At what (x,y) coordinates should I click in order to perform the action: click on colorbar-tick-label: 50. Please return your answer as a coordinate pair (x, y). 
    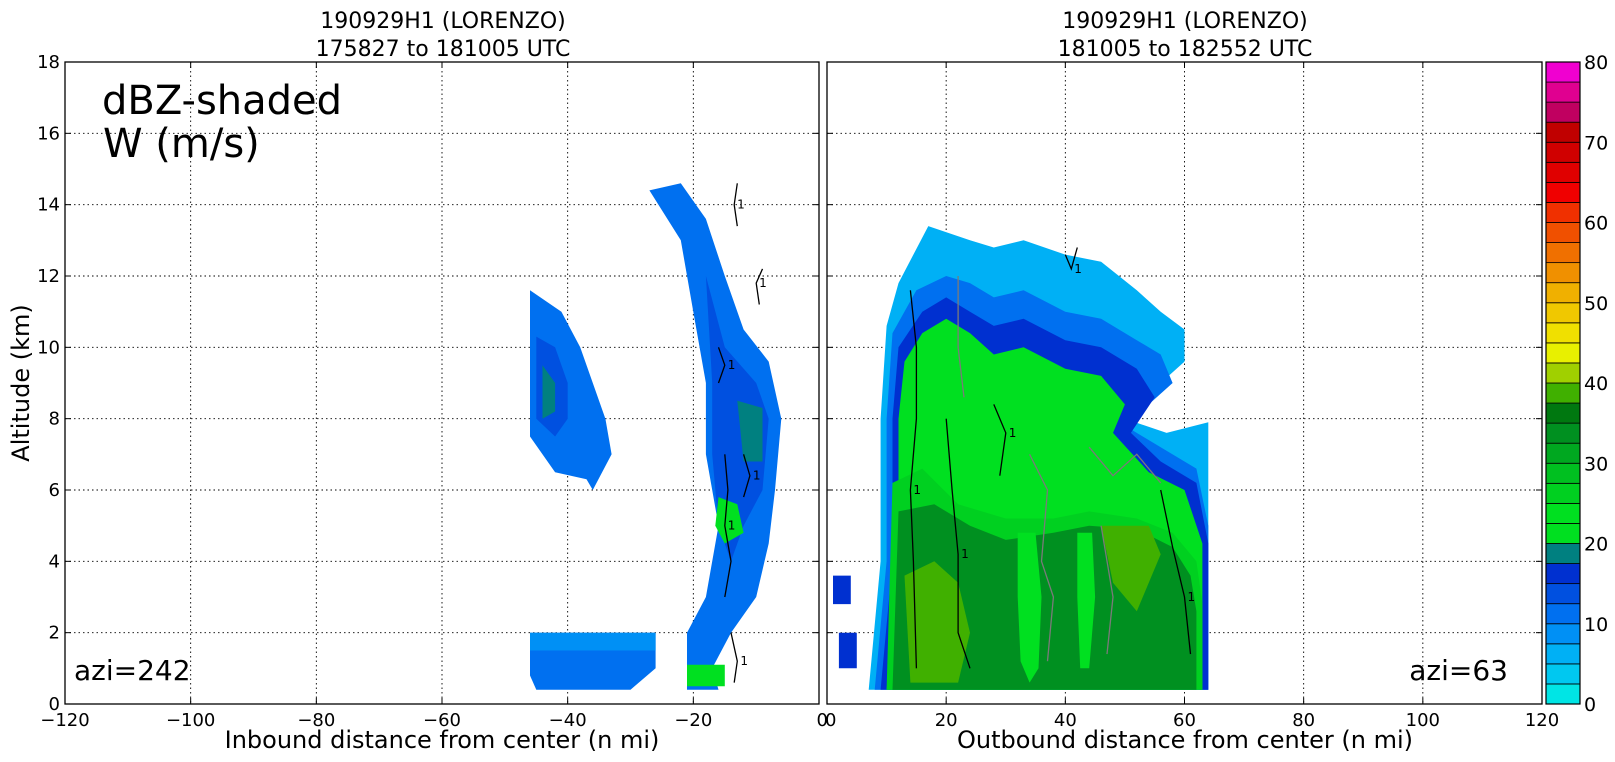
    Looking at the image, I should click on (1596, 304).